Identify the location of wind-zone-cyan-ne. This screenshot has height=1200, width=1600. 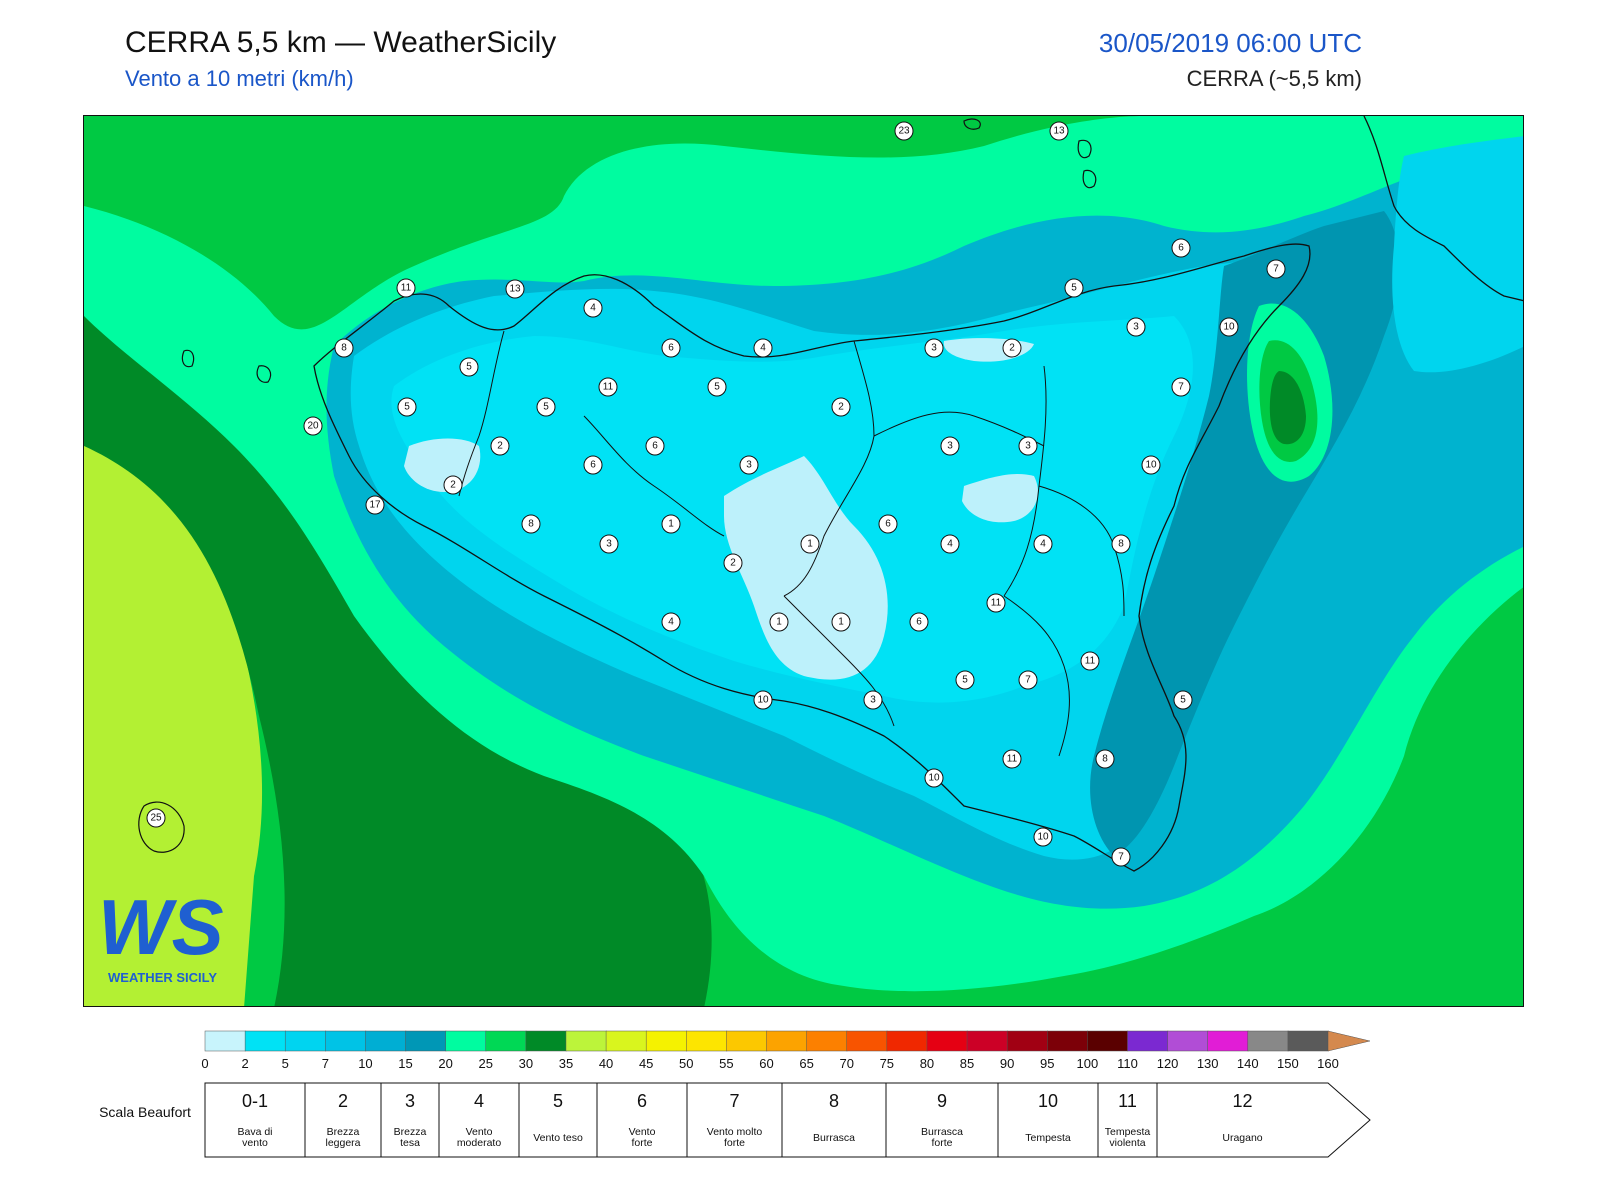
(1457, 254).